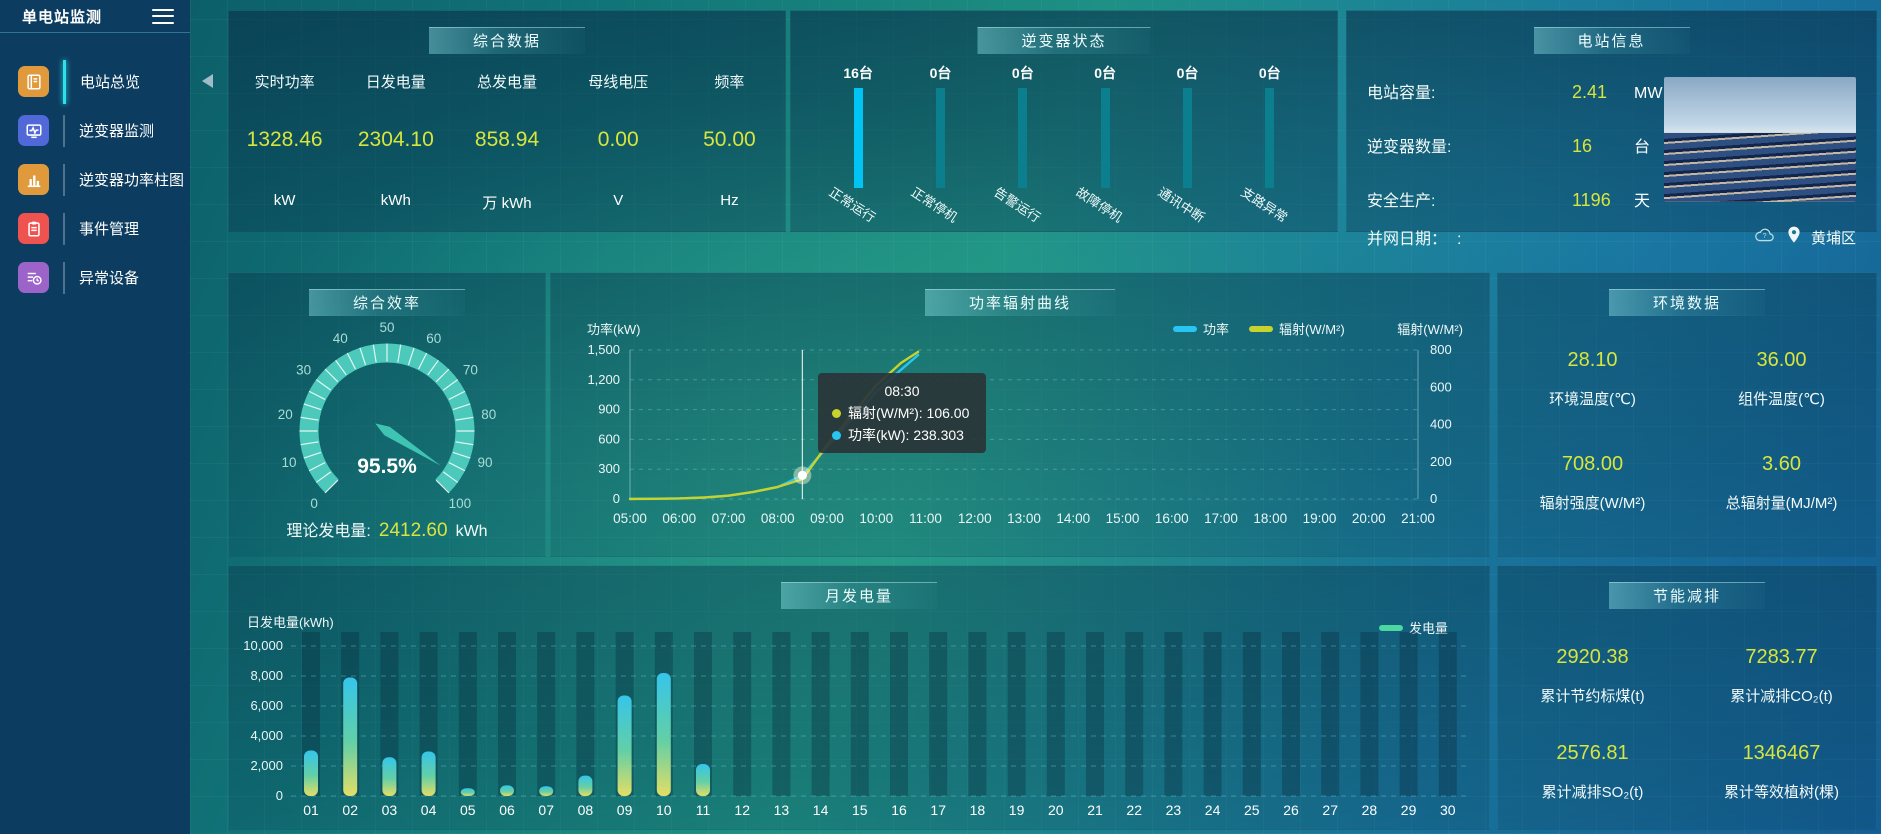  I want to click on metric-irradiance: 708.00 辐射强度(W/M²), so click(1592, 482).